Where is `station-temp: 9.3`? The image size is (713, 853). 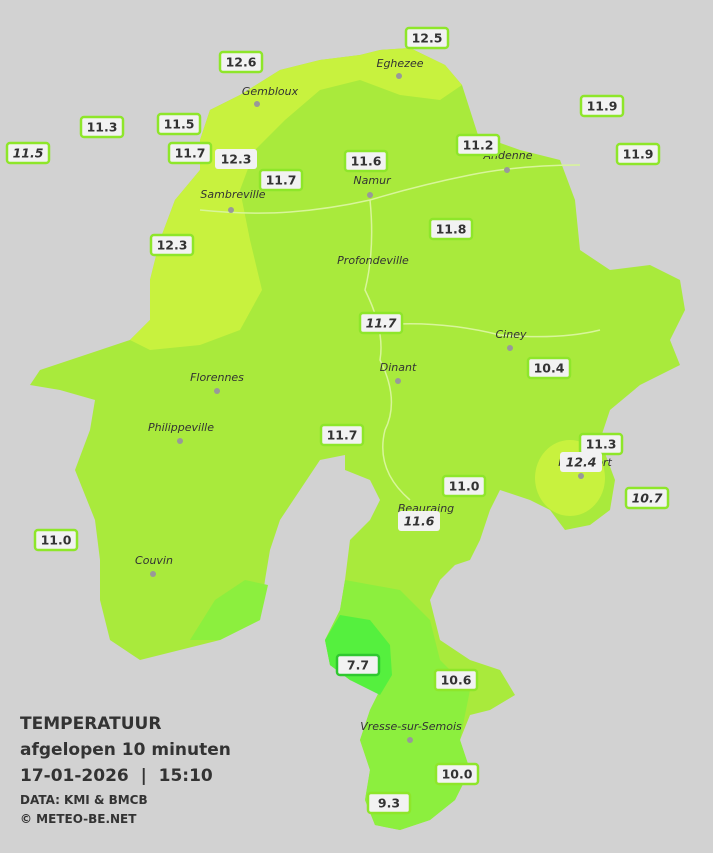 station-temp: 9.3 is located at coordinates (389, 803).